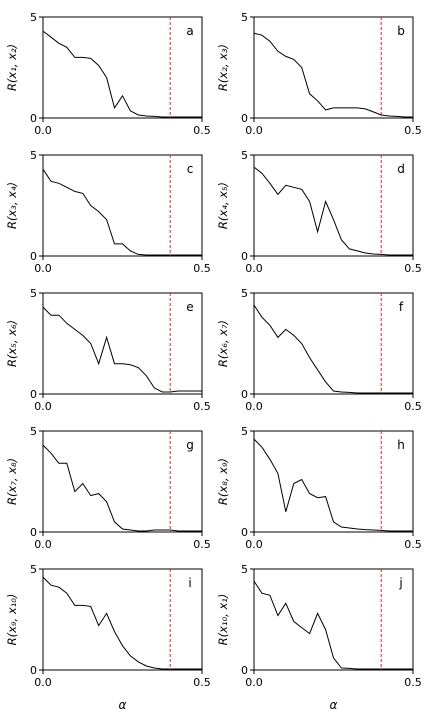 The width and height of the screenshot is (435, 719). What do you see at coordinates (12, 67) in the screenshot?
I see `y-axis-label: R(x₁, x₂)` at bounding box center [12, 67].